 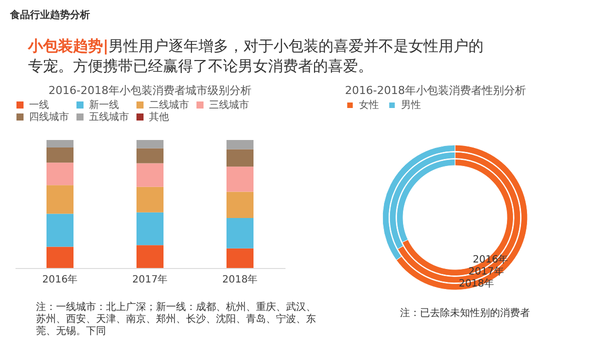 I want to click on x-tick-label: 2018年, so click(x=240, y=280).